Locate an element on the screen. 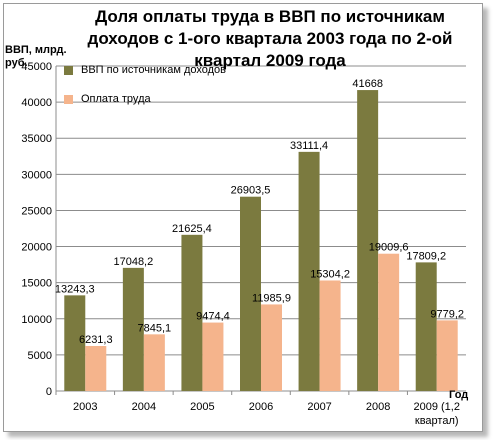 Image resolution: width=493 pixels, height=440 pixels. legend-swatch-gdp is located at coordinates (68, 70).